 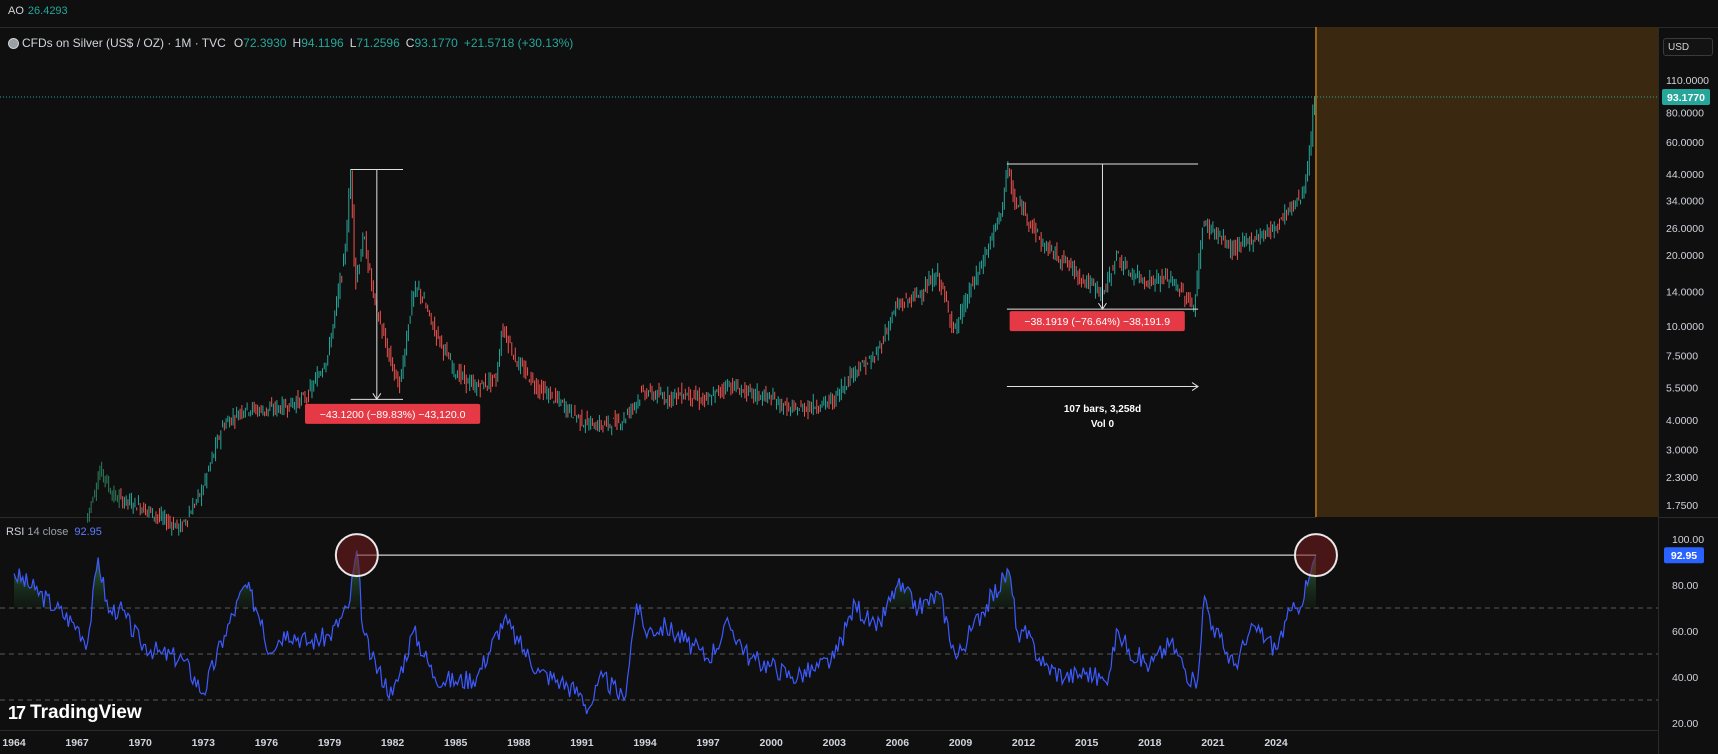 What do you see at coordinates (1682, 506) in the screenshot?
I see `price-axis-tick: 1.7500` at bounding box center [1682, 506].